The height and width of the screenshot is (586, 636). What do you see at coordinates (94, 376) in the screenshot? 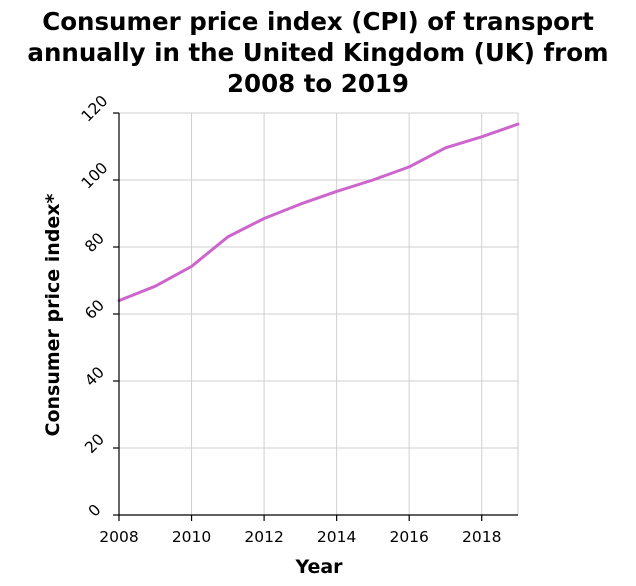
I see `y-tick-label: 40` at bounding box center [94, 376].